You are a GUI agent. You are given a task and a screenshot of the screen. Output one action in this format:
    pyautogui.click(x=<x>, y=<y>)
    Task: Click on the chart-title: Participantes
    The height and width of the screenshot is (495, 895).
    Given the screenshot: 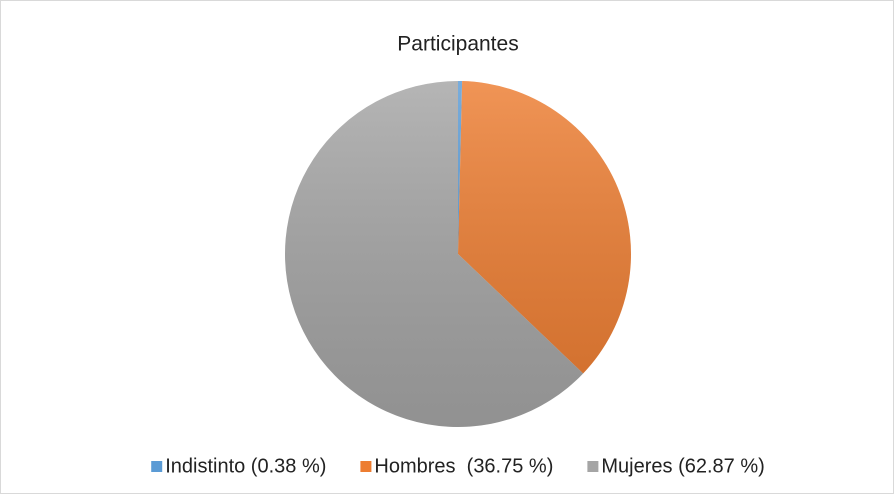 What is the action you would take?
    pyautogui.click(x=457, y=44)
    